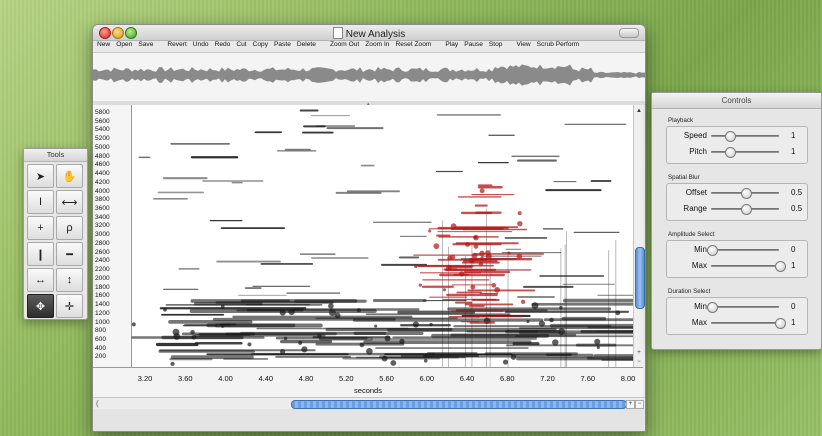  What do you see at coordinates (700, 306) in the screenshot?
I see `slider-label: Min` at bounding box center [700, 306].